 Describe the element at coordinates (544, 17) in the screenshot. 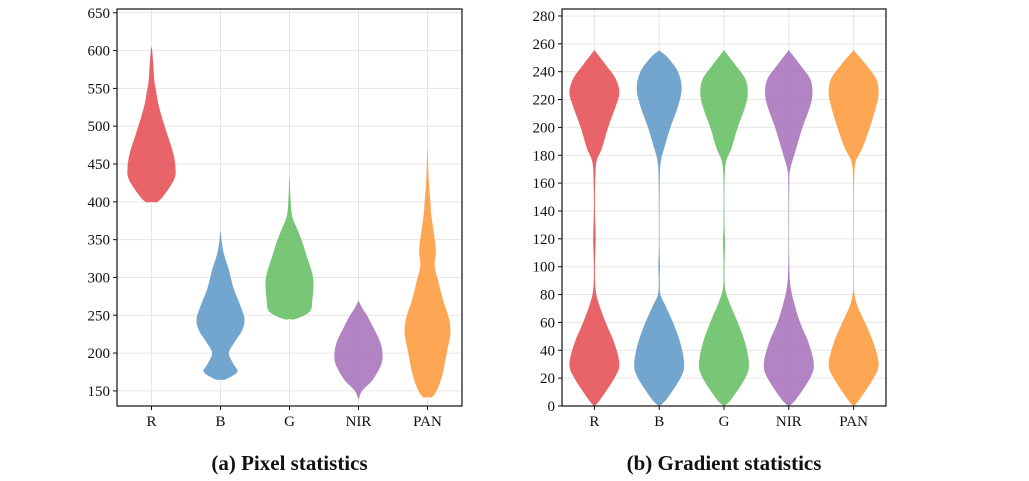

I see `y-tick-label: 280` at that location.